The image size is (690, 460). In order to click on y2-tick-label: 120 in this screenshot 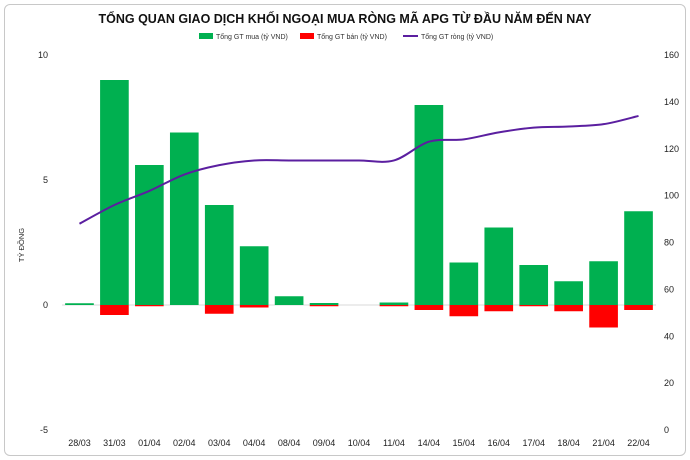, I will do `click(671, 149)`.